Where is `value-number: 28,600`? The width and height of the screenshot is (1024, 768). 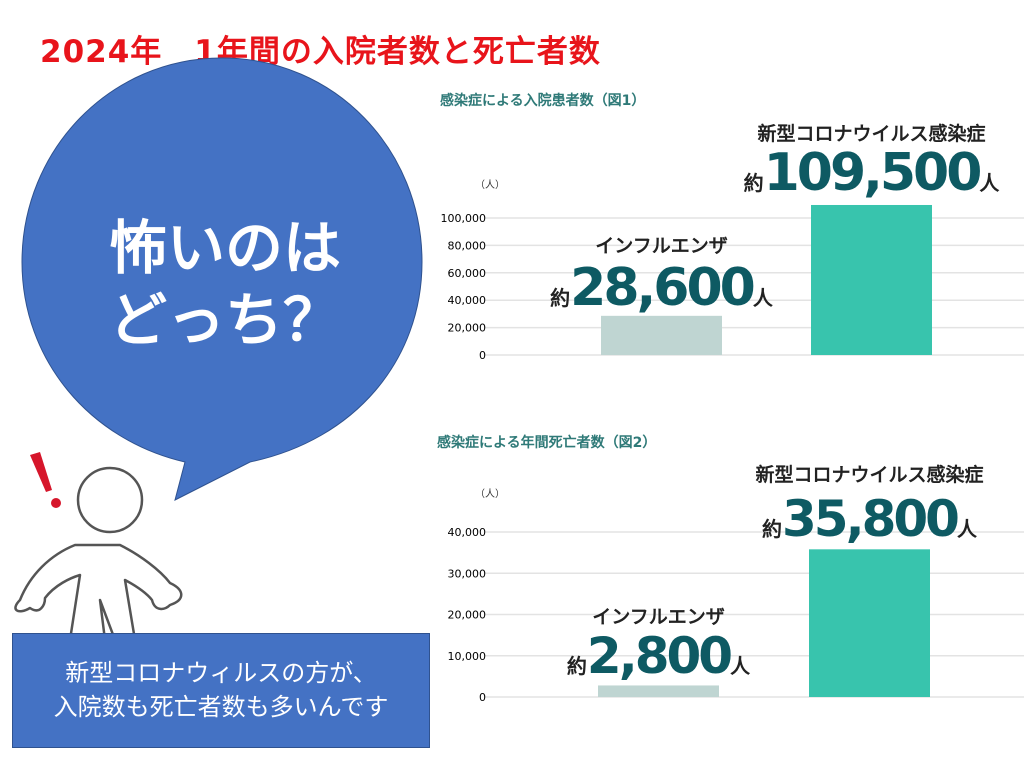
value-number: 28,600 is located at coordinates (661, 288).